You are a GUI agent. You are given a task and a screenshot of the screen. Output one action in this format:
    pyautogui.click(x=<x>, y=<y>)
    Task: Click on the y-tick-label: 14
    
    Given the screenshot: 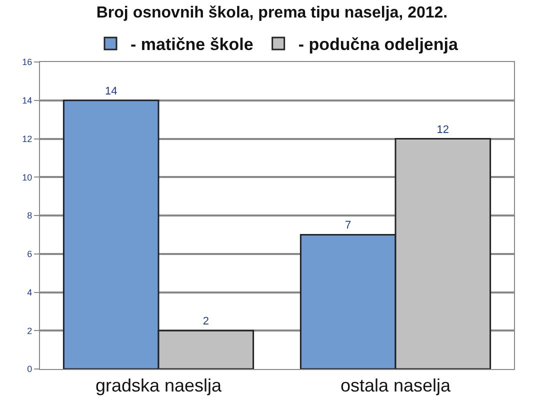 What is the action you would take?
    pyautogui.click(x=27, y=101)
    